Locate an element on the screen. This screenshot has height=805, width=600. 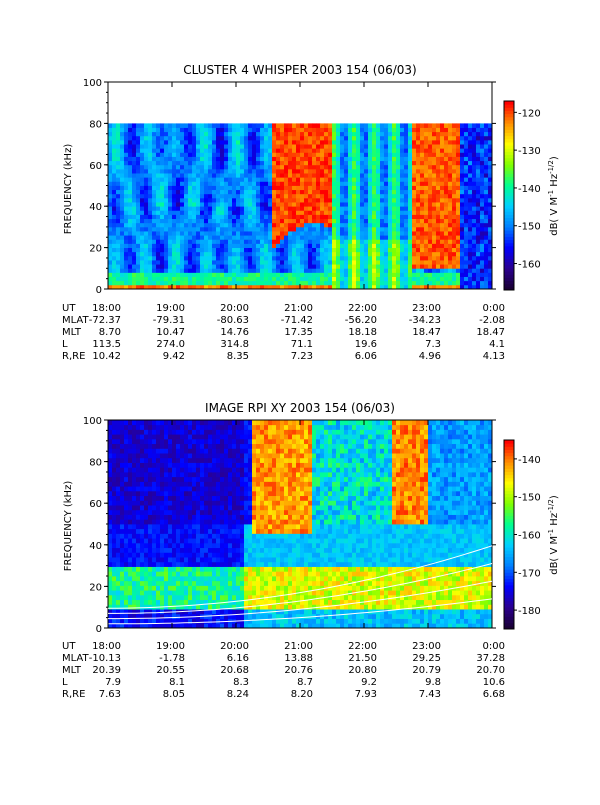
colorbar-segment is located at coordinates (509, 204).